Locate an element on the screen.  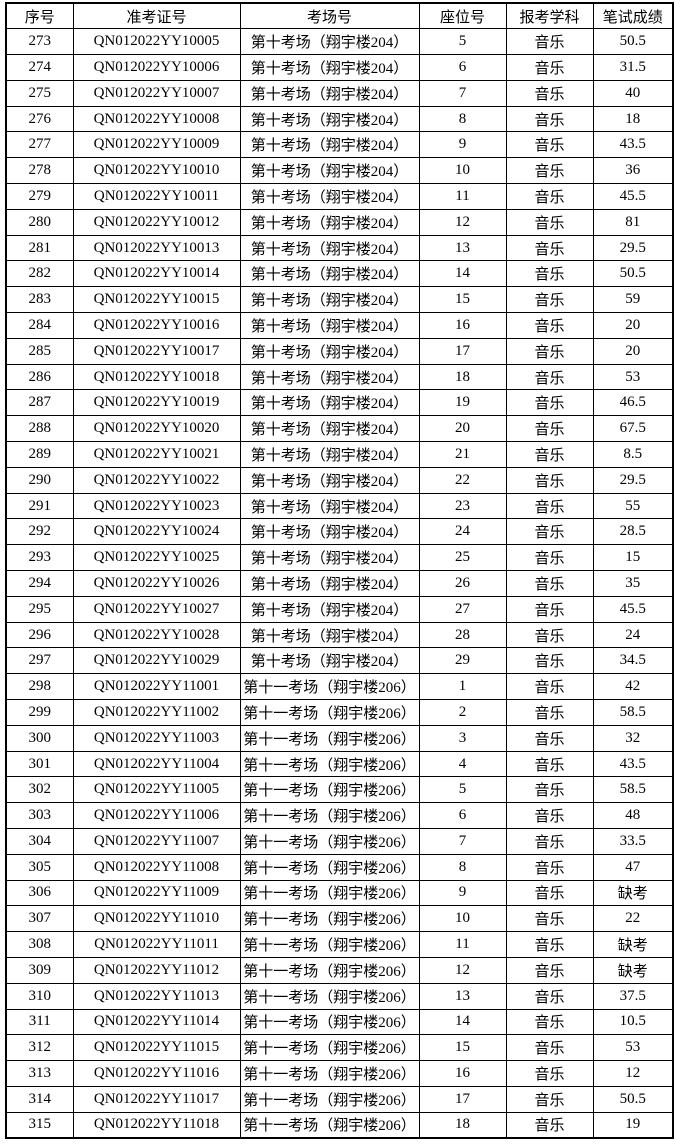
cell-score: 43.5 is located at coordinates (633, 764).